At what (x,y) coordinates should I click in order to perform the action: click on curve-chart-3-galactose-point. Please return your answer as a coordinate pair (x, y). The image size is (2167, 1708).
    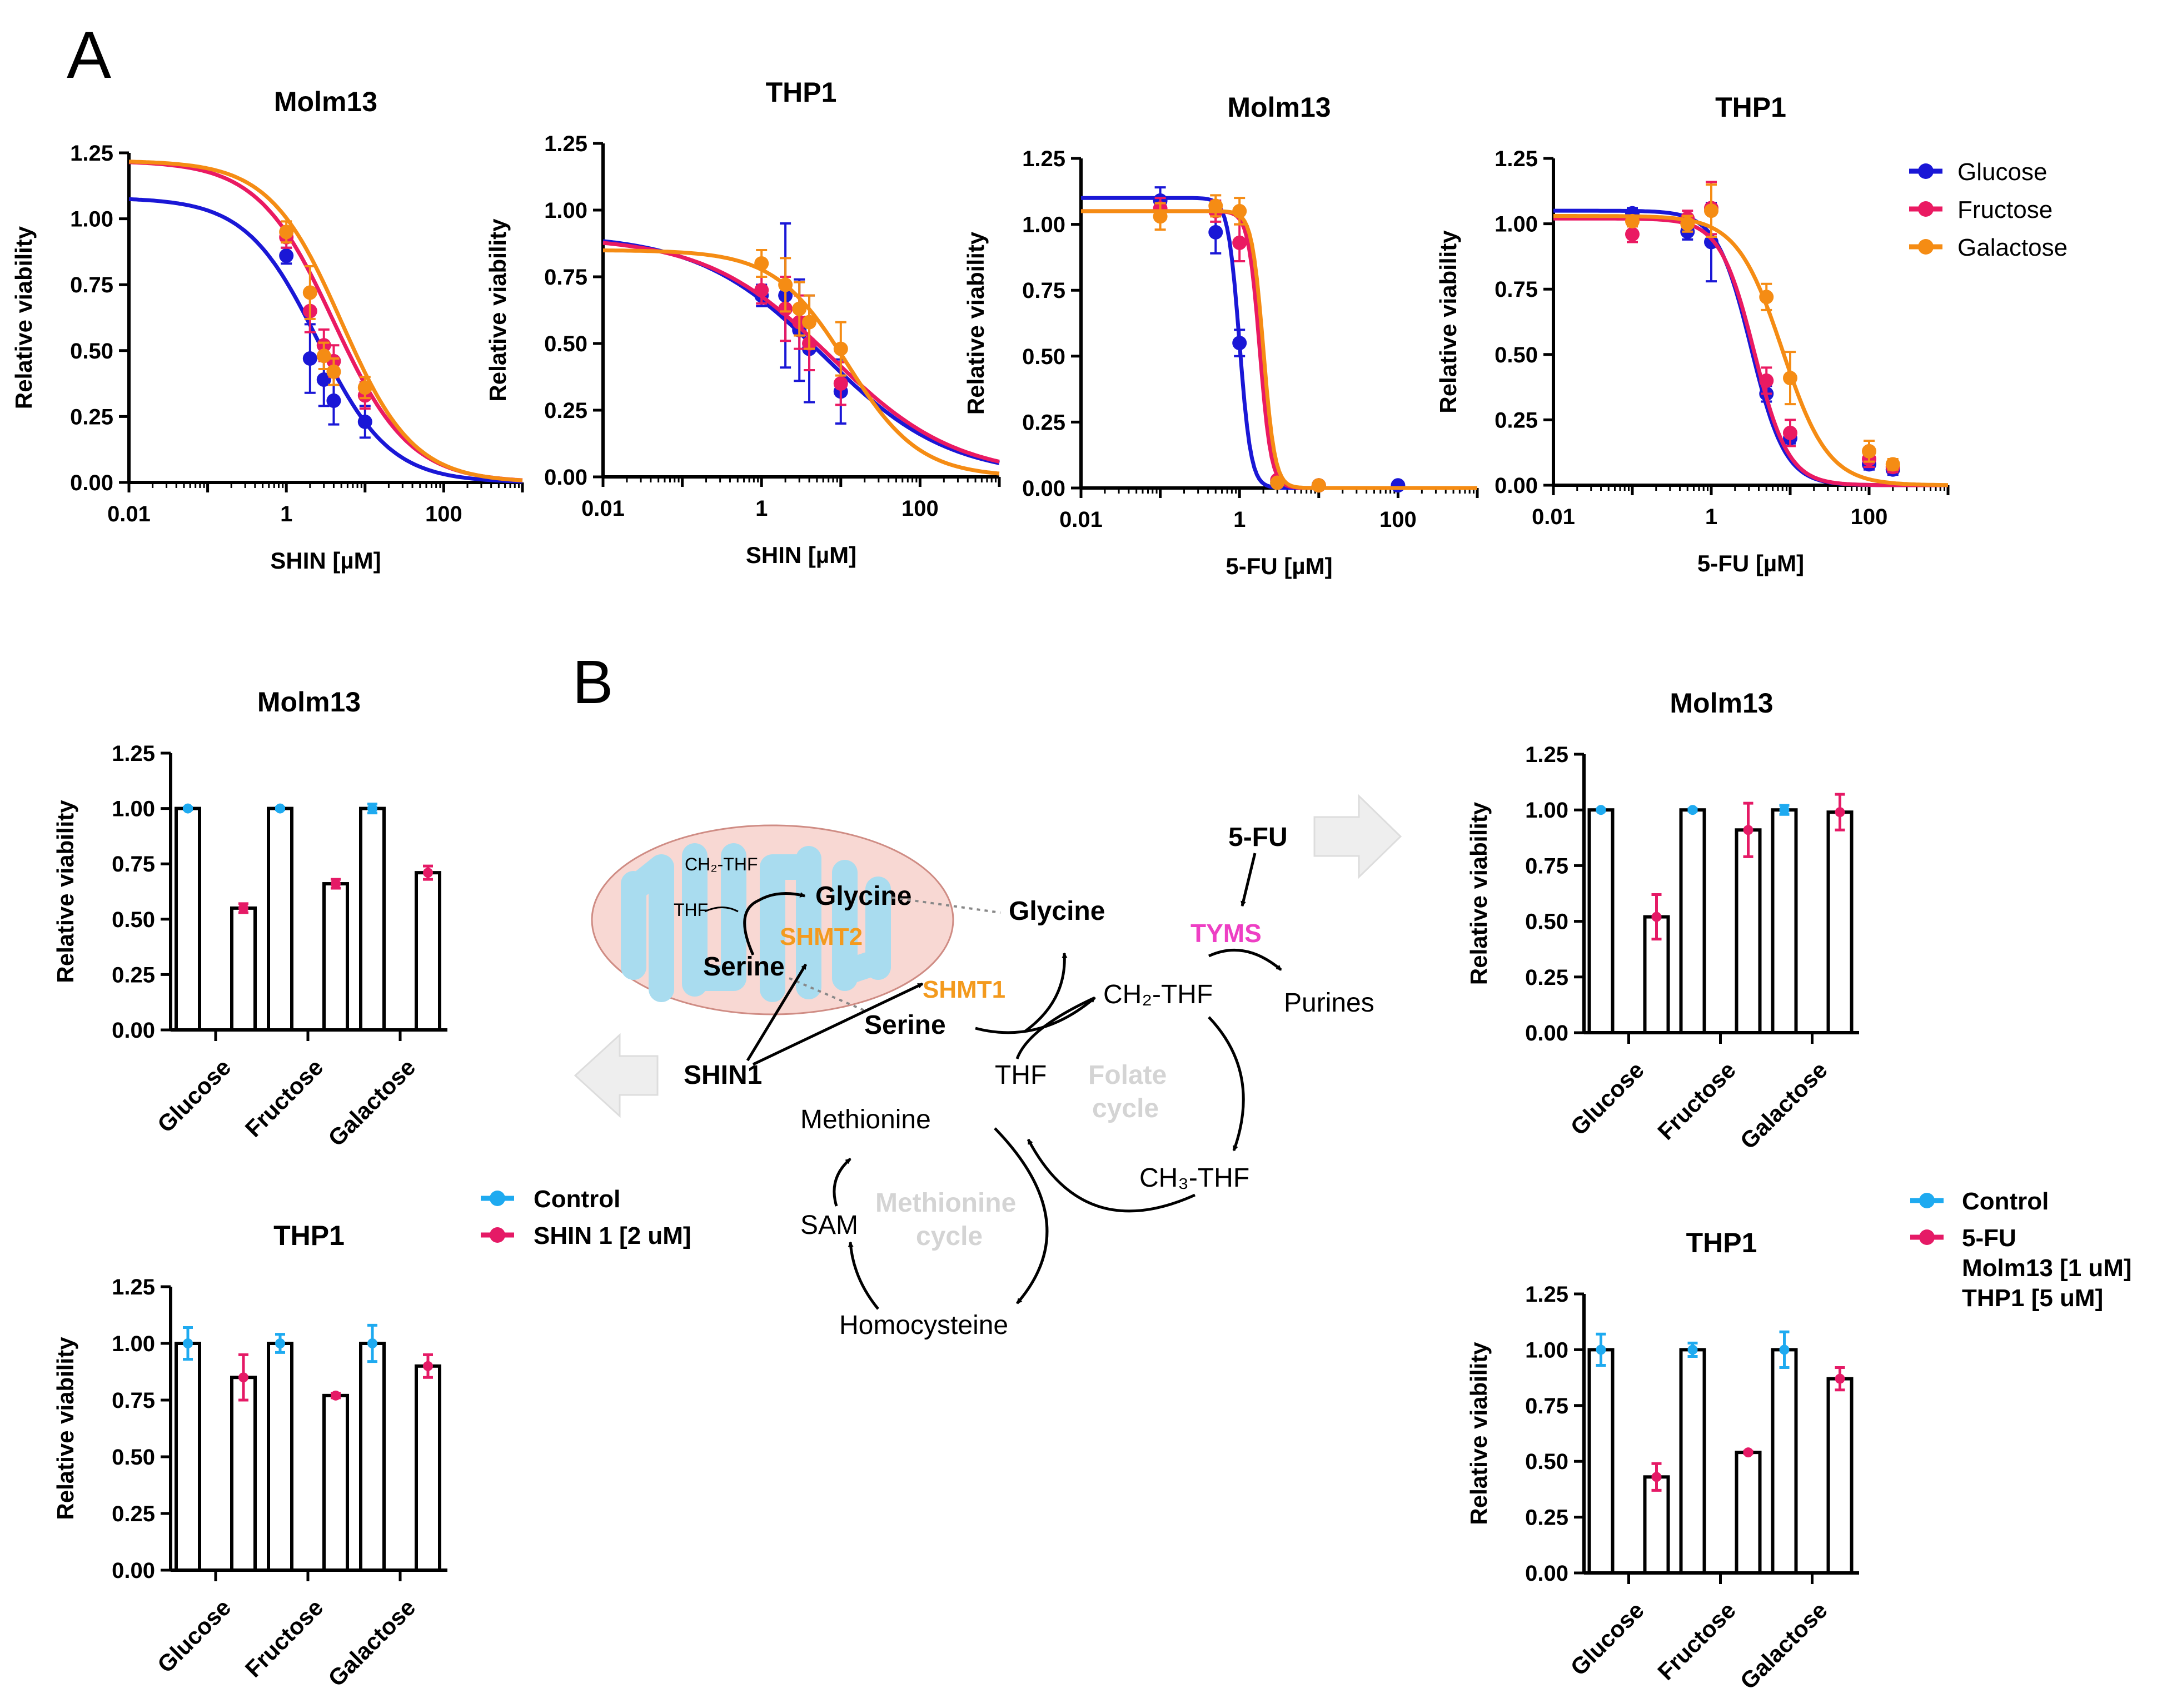
    Looking at the image, I should click on (1277, 482).